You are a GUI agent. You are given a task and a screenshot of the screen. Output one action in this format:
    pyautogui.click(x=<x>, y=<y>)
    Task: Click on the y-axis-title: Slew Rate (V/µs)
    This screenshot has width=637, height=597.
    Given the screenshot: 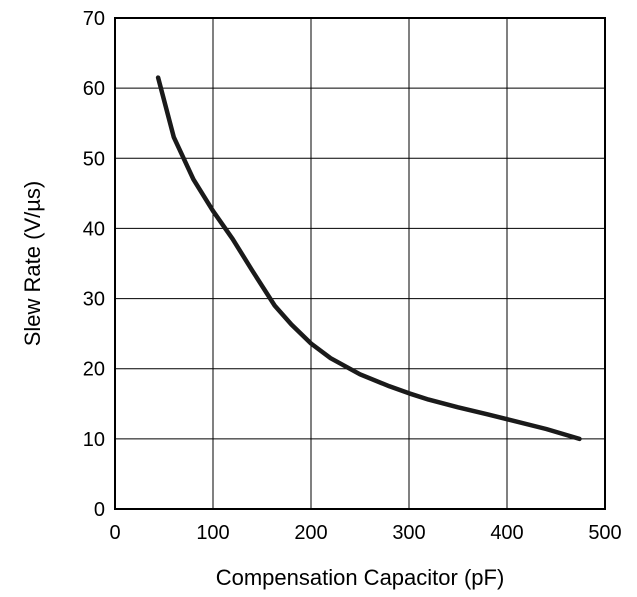 What is the action you would take?
    pyautogui.click(x=32, y=264)
    